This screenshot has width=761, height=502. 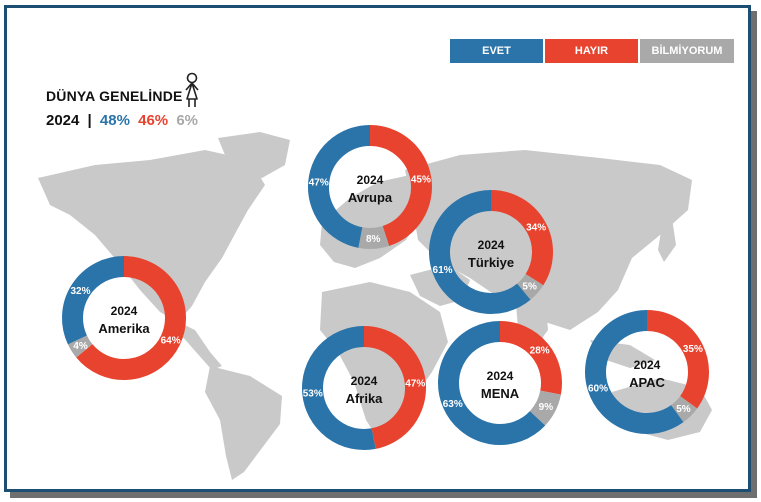 I want to click on donut-region-name: Amerika, so click(x=124, y=328).